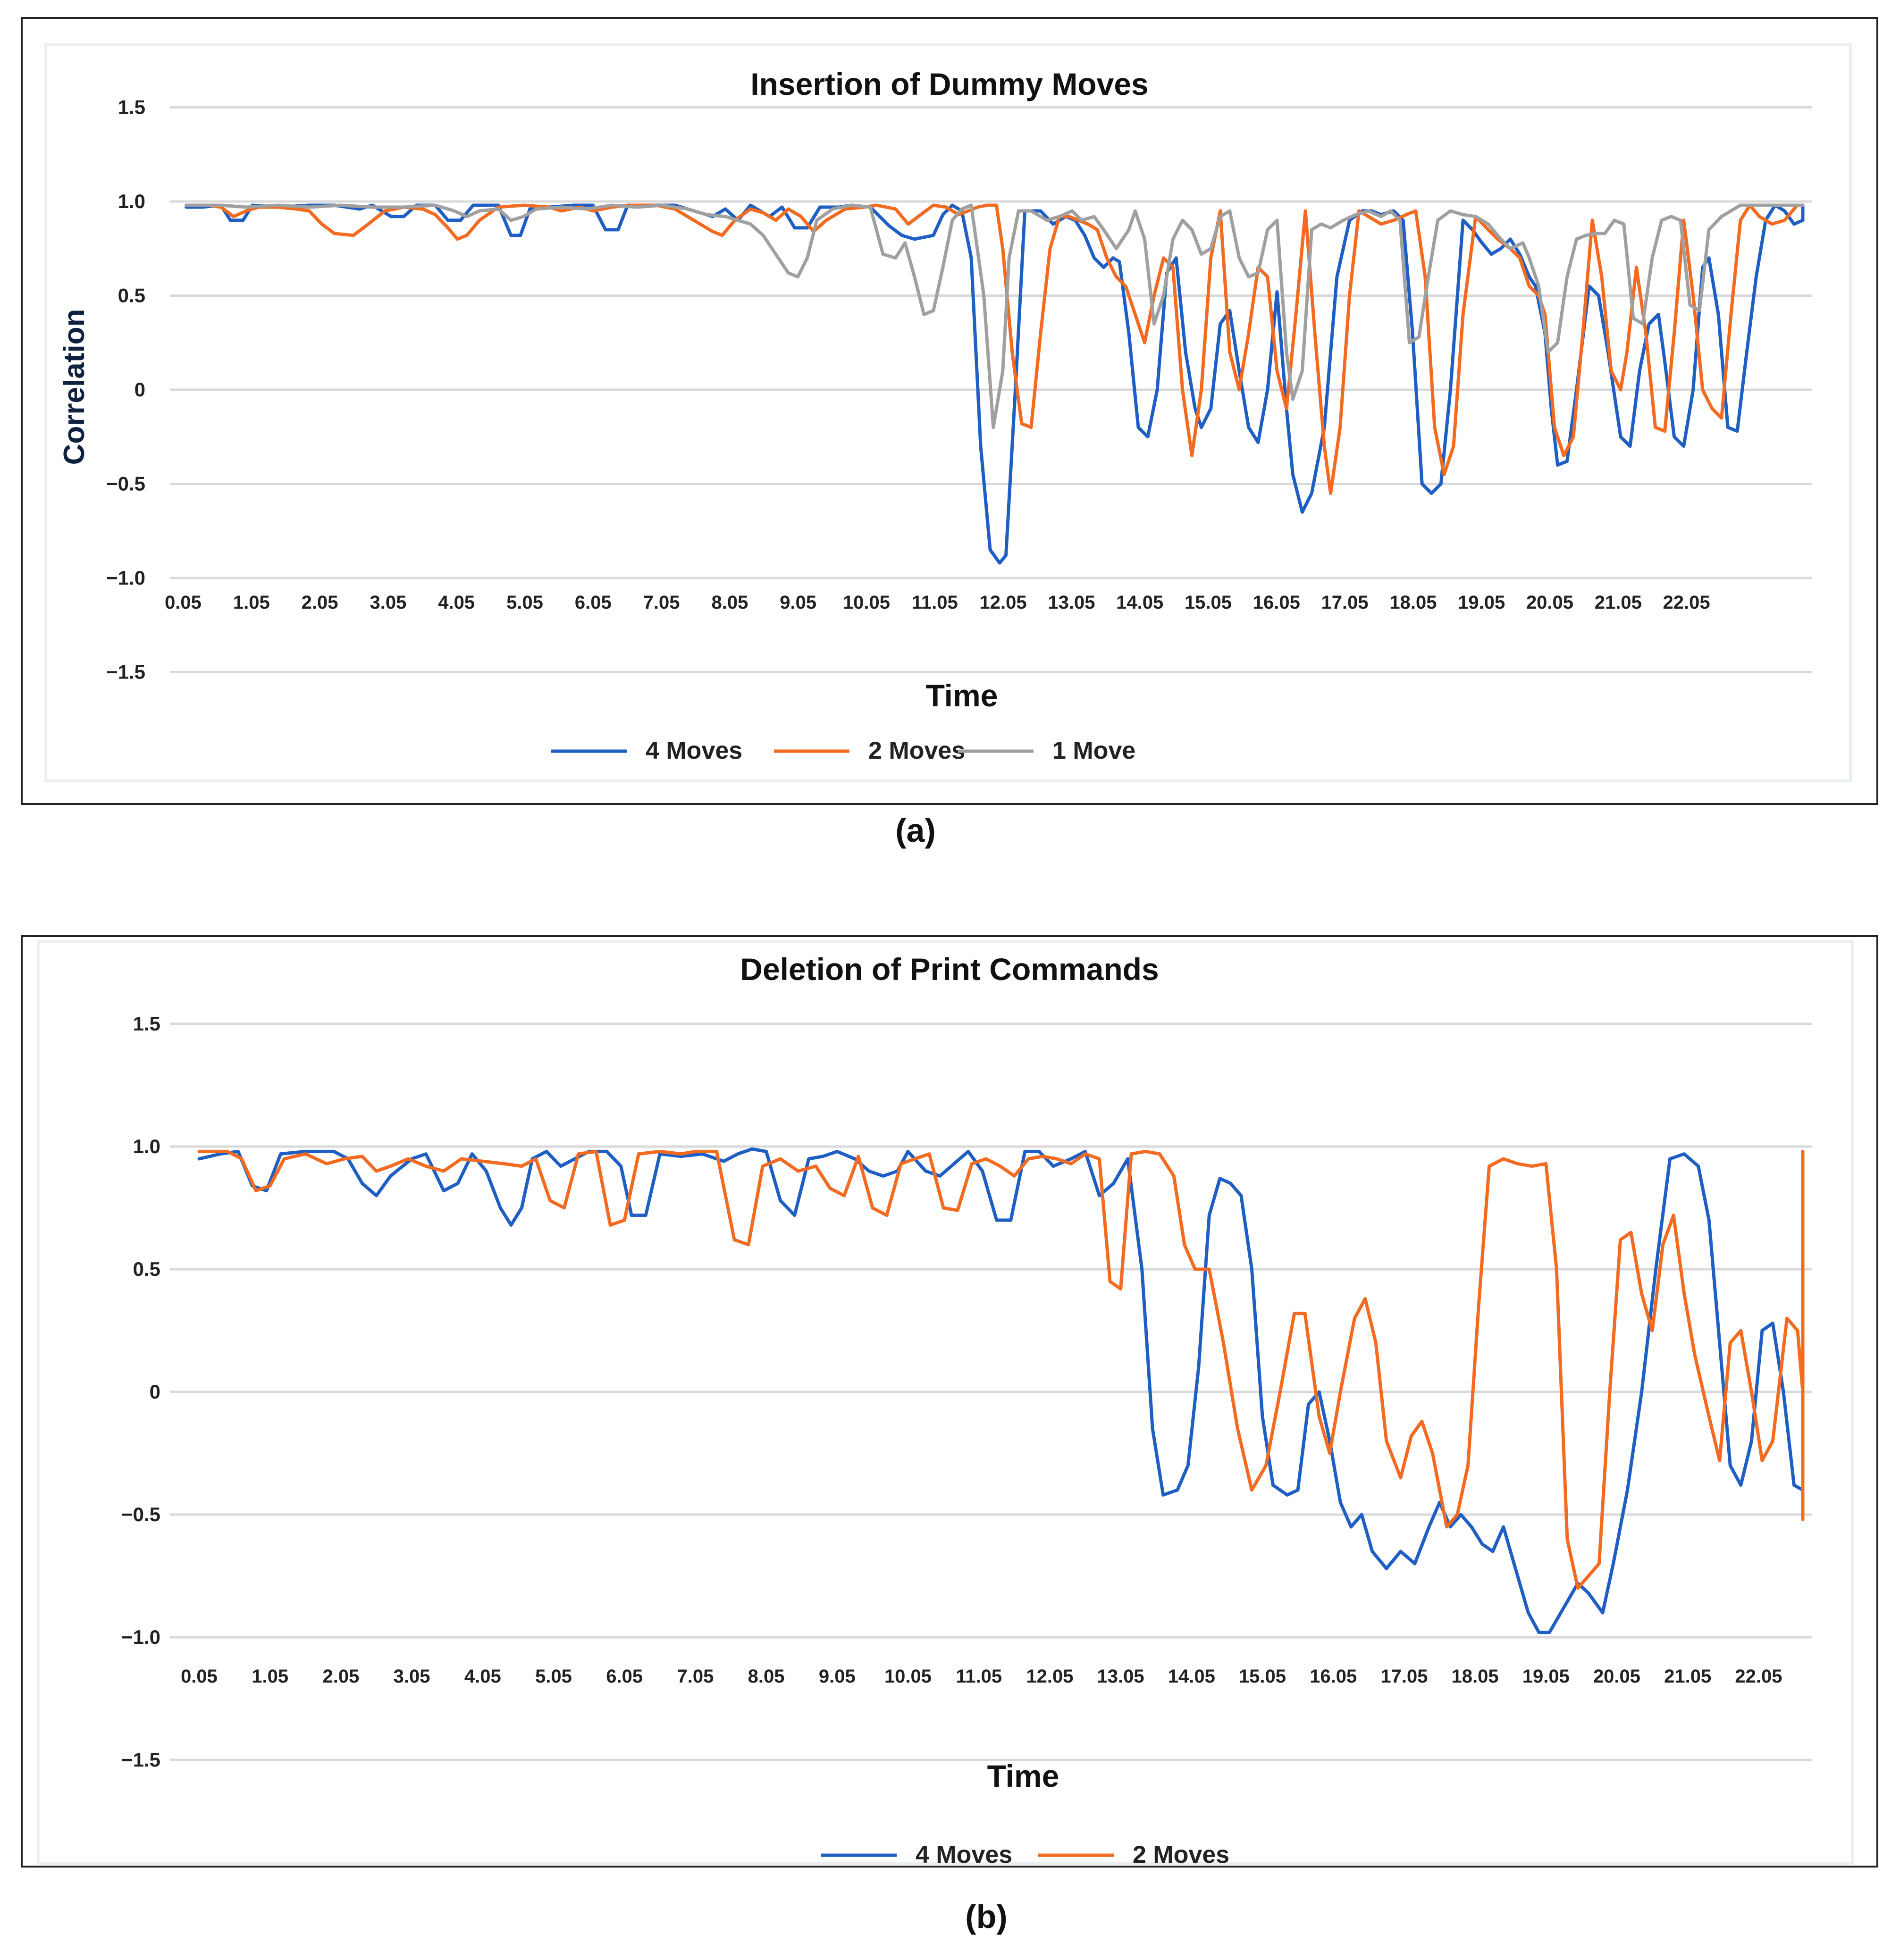 This screenshot has width=1883, height=1960. I want to click on chart-a-x-tick-label: 11.05, so click(935, 602).